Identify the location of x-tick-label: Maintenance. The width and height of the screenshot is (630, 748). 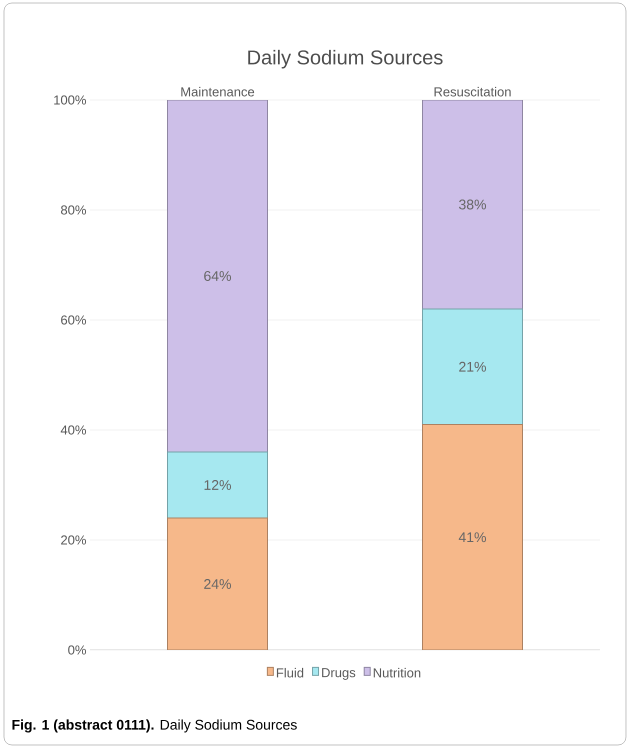
(217, 91).